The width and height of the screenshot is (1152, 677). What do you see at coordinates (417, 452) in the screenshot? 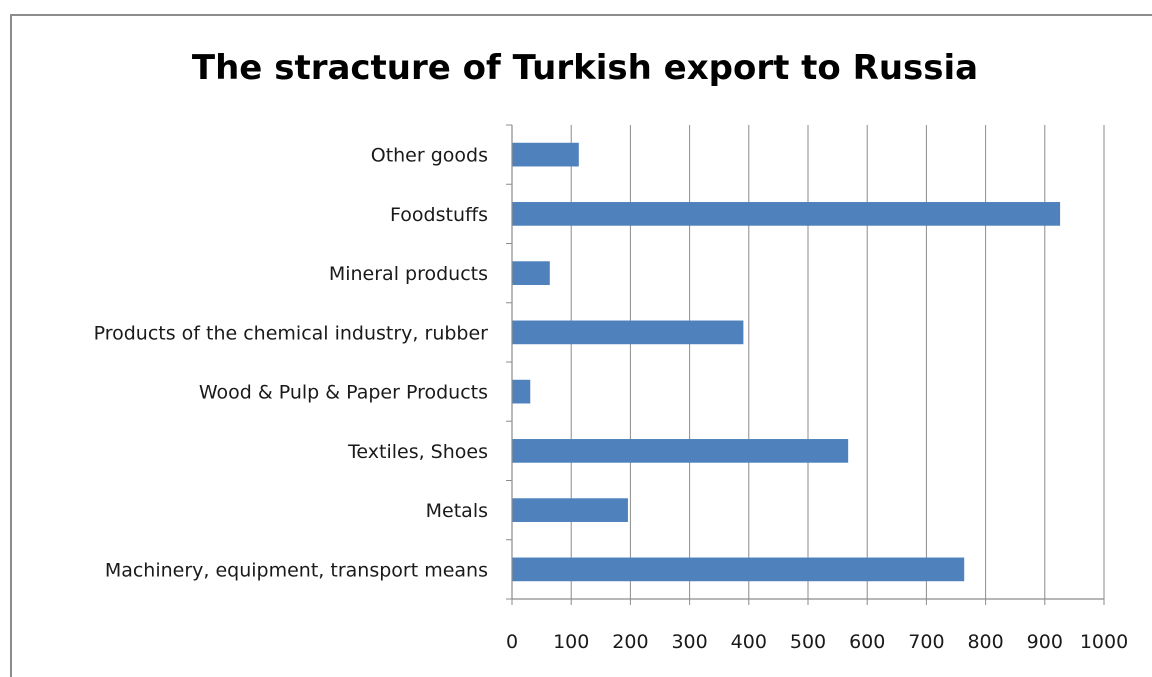
I see `category-label: Textiles, Shoes` at bounding box center [417, 452].